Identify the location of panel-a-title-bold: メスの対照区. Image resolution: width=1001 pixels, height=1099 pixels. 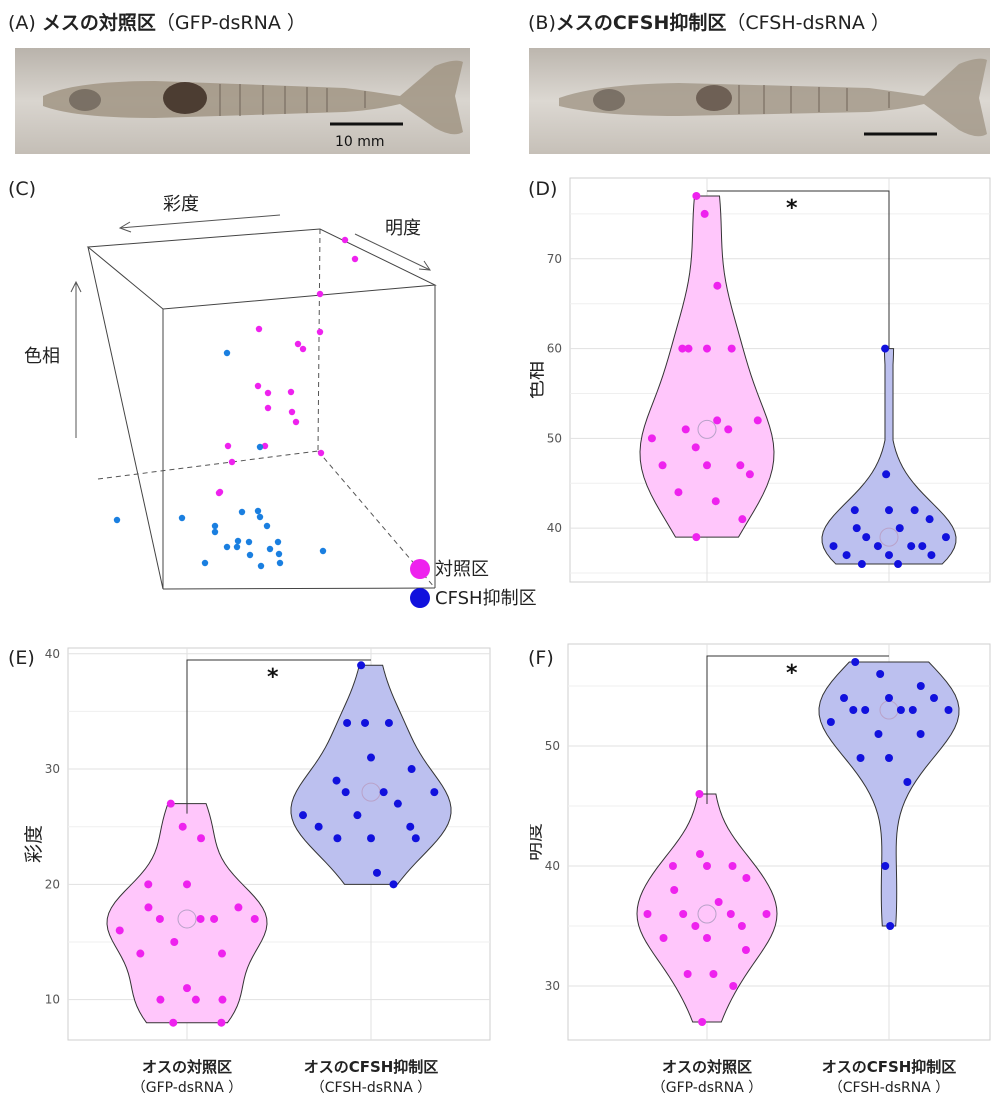
(98, 23).